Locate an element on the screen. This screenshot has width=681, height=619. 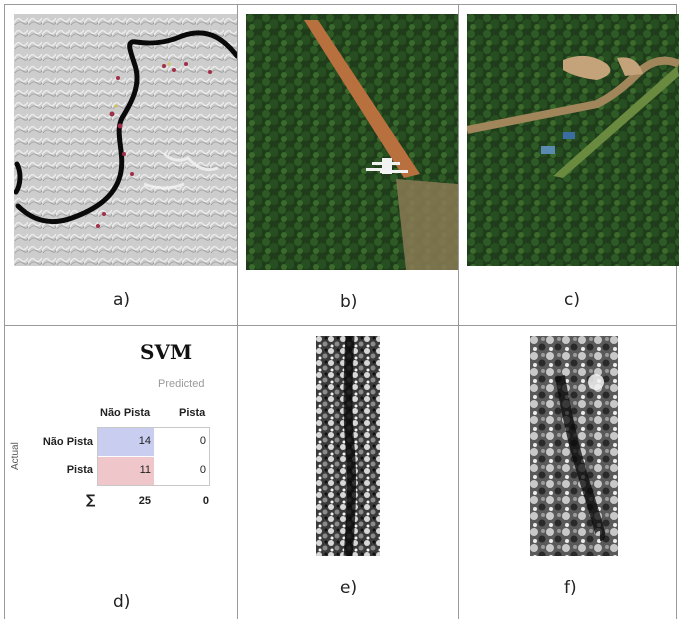
row-header-pista: Pista is located at coordinates (79, 470).